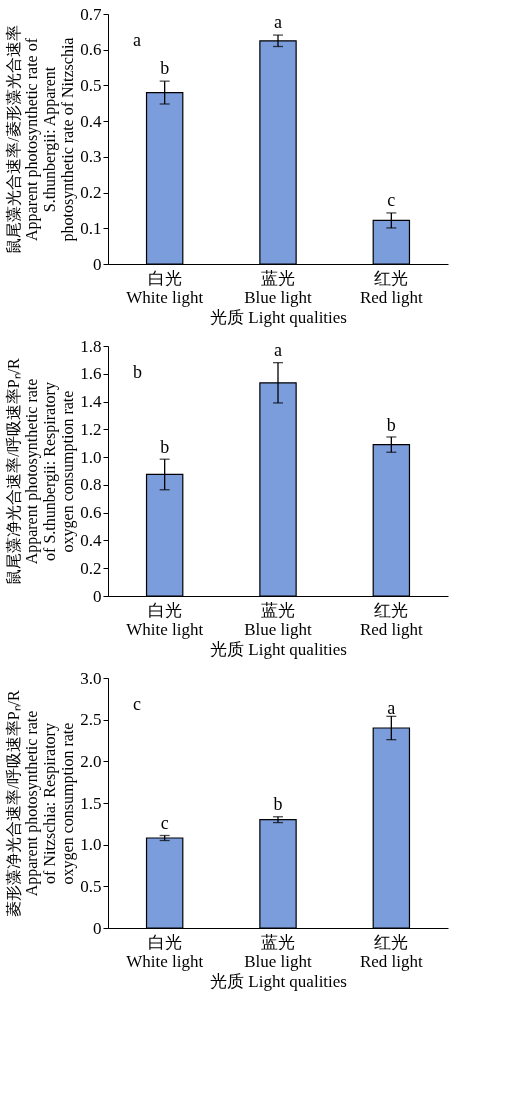 The height and width of the screenshot is (1110, 508). I want to click on text: a, so click(137, 40).